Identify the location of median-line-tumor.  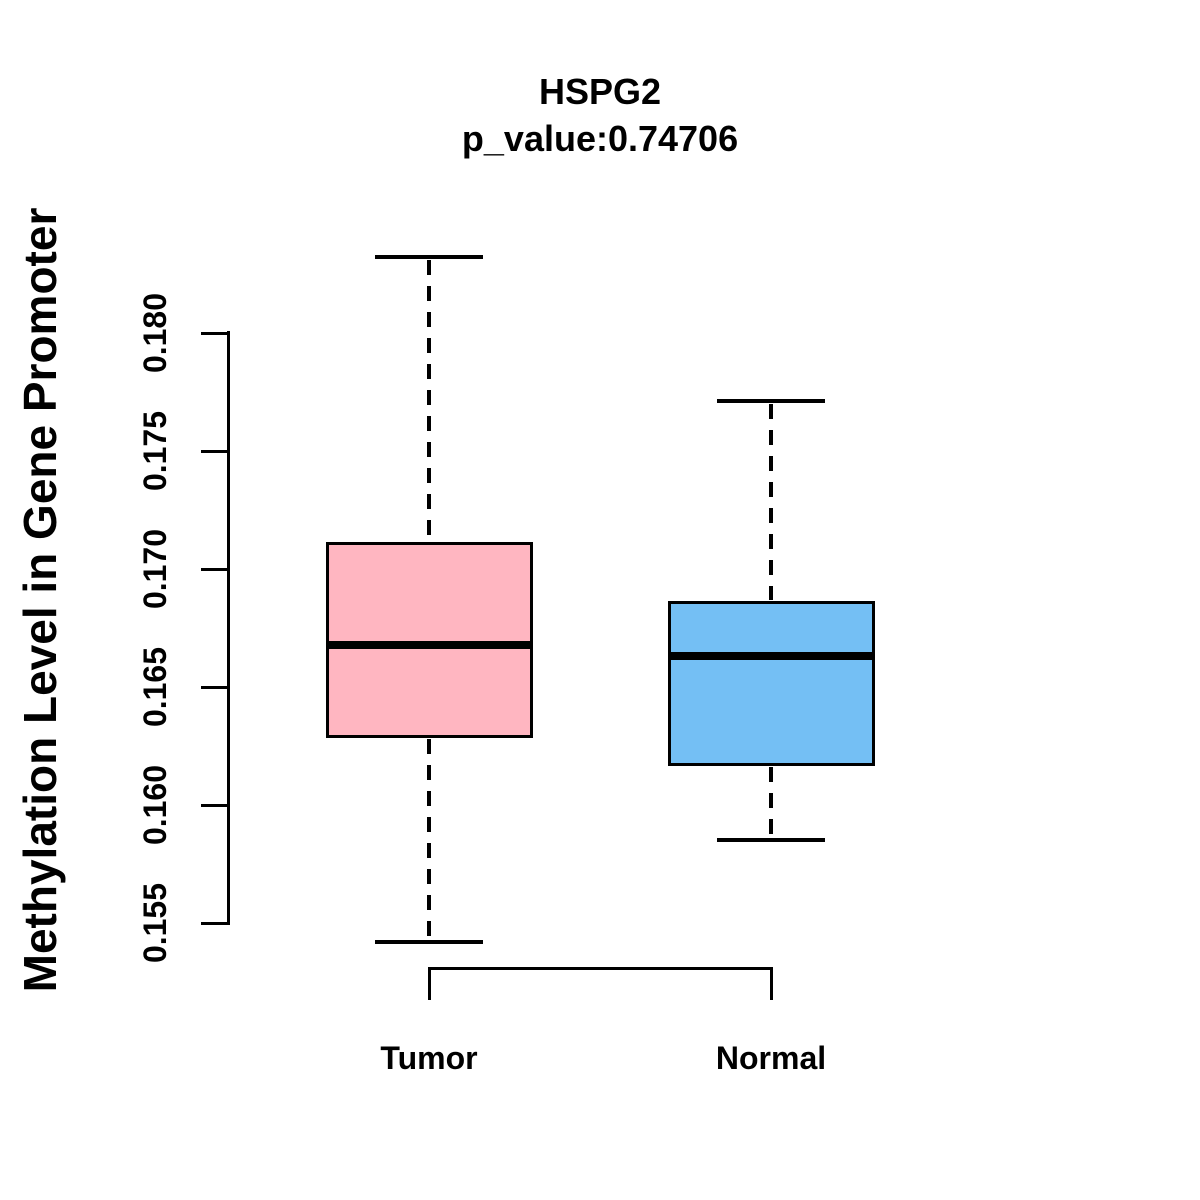
(429, 644).